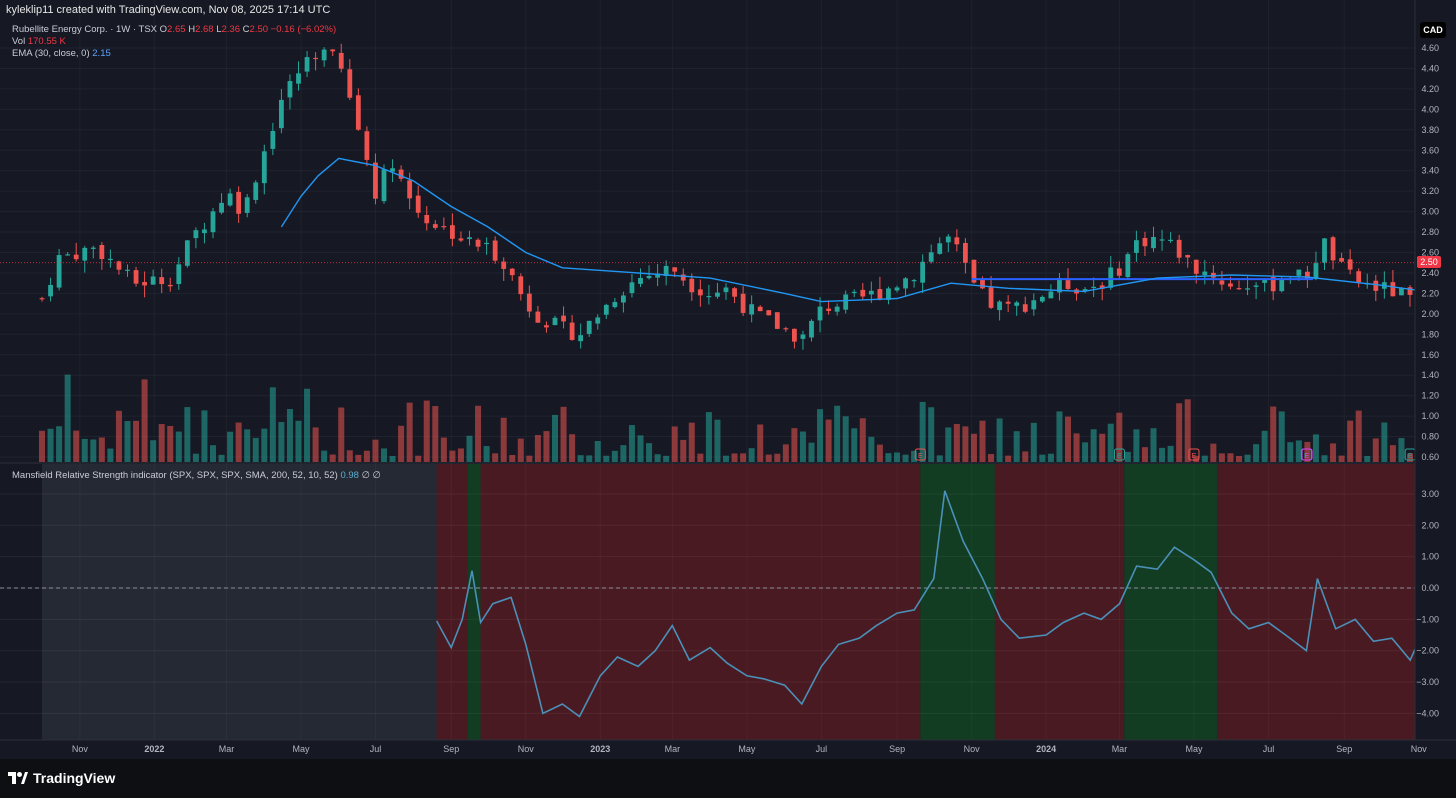  Describe the element at coordinates (957, 602) in the screenshot. I see `rs-zone-green` at that location.